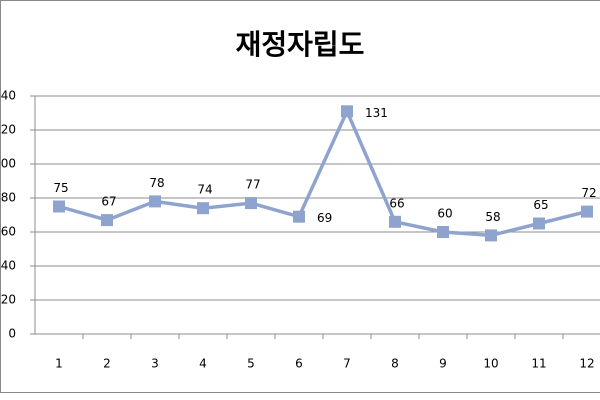 This screenshot has width=600, height=400. What do you see at coordinates (203, 364) in the screenshot?
I see `x-tick-label: 4` at bounding box center [203, 364].